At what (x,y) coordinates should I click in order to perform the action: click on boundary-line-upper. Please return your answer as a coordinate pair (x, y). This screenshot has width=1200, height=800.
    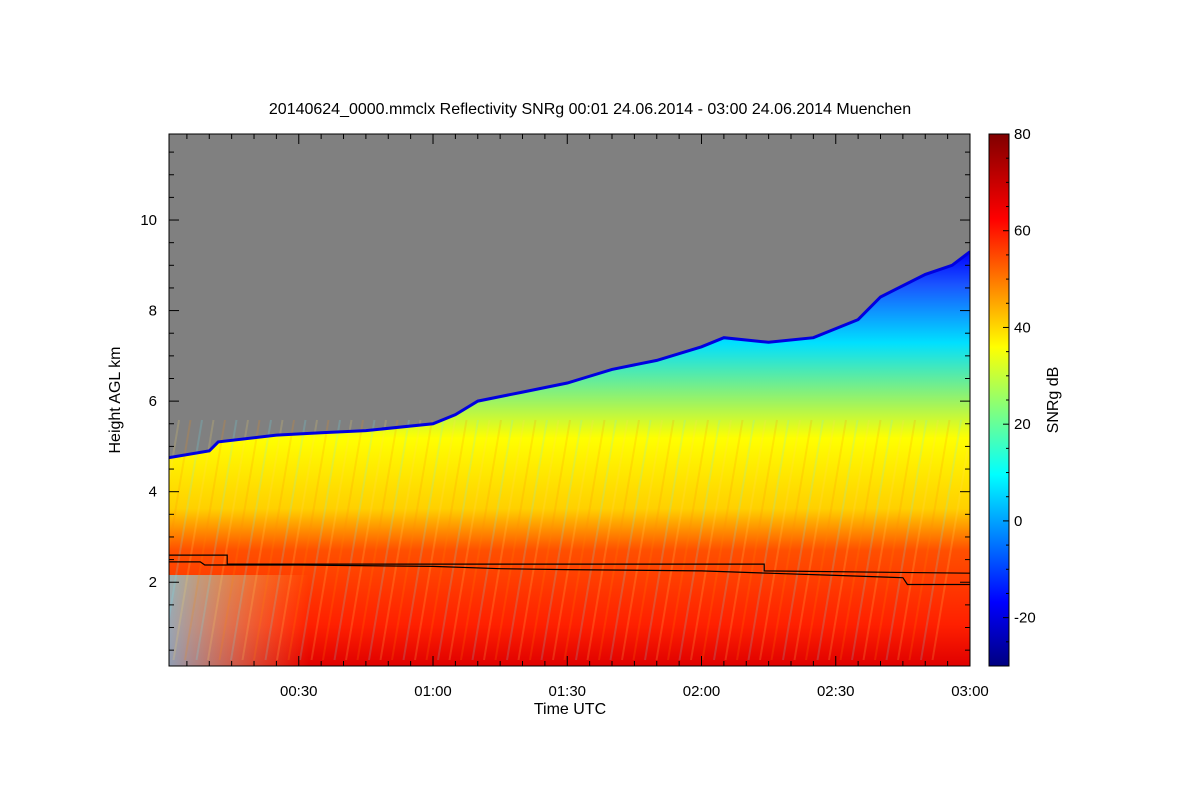
    Looking at the image, I should click on (569, 564).